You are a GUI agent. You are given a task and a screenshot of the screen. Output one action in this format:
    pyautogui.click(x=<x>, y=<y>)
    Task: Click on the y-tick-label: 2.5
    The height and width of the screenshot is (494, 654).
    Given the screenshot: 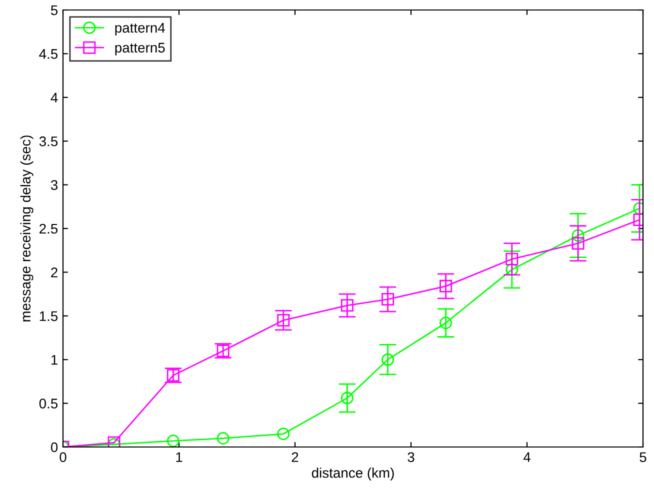 What is the action you would take?
    pyautogui.click(x=49, y=229)
    